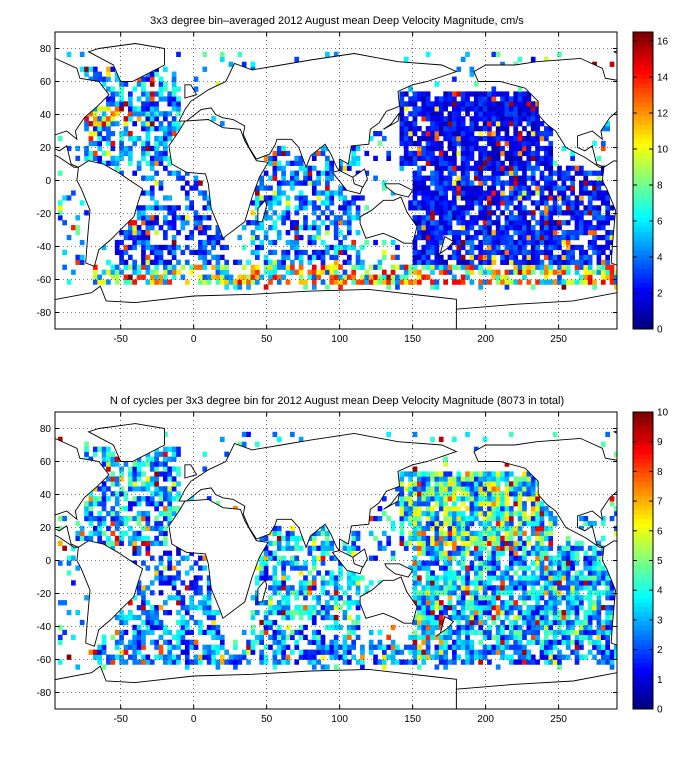 This screenshot has width=696, height=760. I want to click on colorbar-swatch, so click(643, 39).